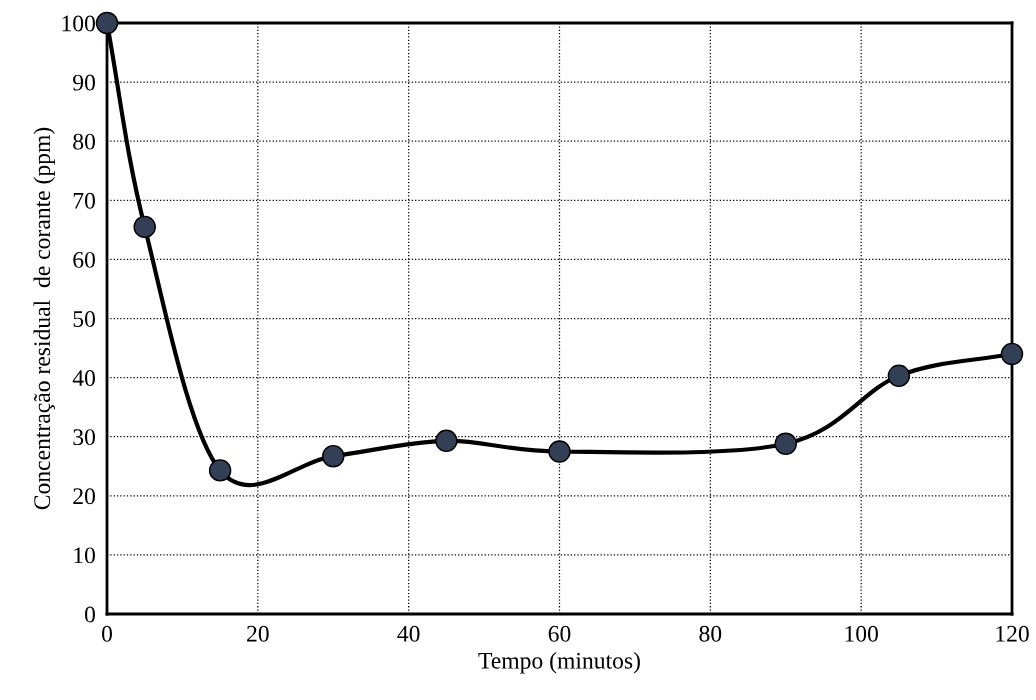  Describe the element at coordinates (78, 23) in the screenshot. I see `y-tick-label: 100` at that location.